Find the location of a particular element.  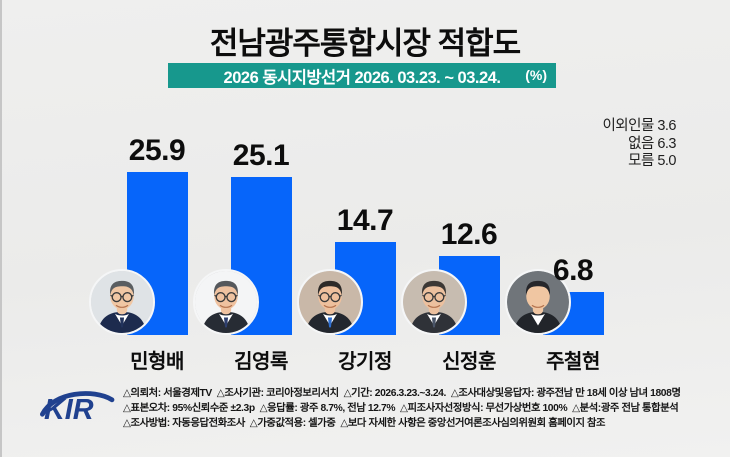

minor-responses: 이외인물 3.6 없음 6.3 모름 5.0 is located at coordinates (639, 144).